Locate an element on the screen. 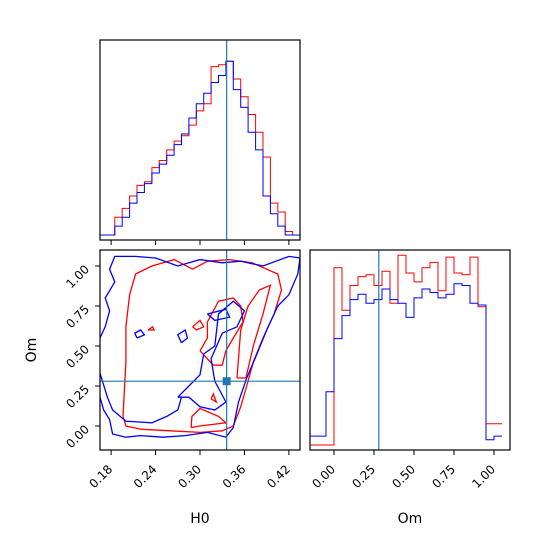  y-tick-label: 0.75 is located at coordinates (77, 316).